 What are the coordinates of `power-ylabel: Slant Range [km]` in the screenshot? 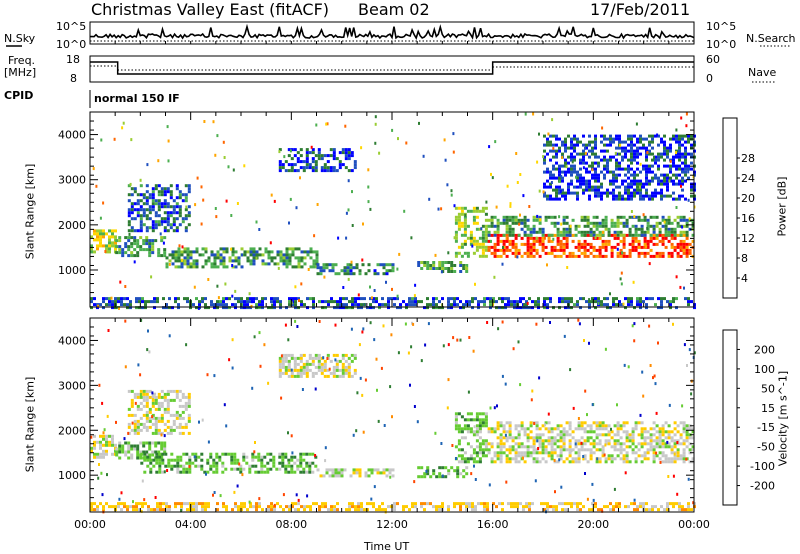 It's located at (30, 211).